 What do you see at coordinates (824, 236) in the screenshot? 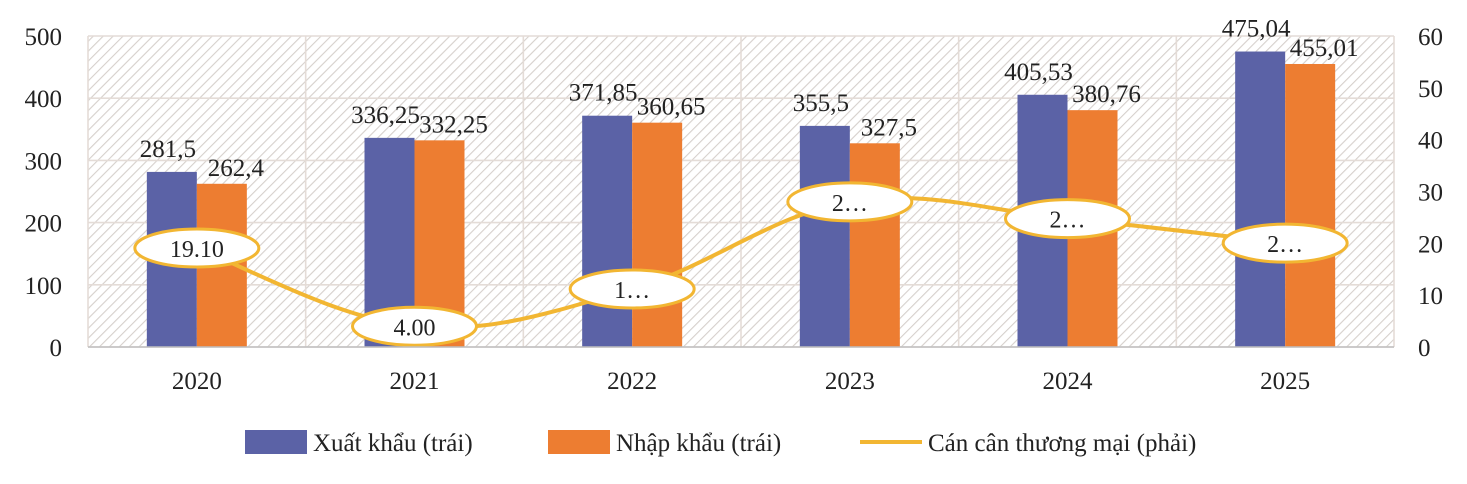
I see `bar-export-2023` at bounding box center [824, 236].